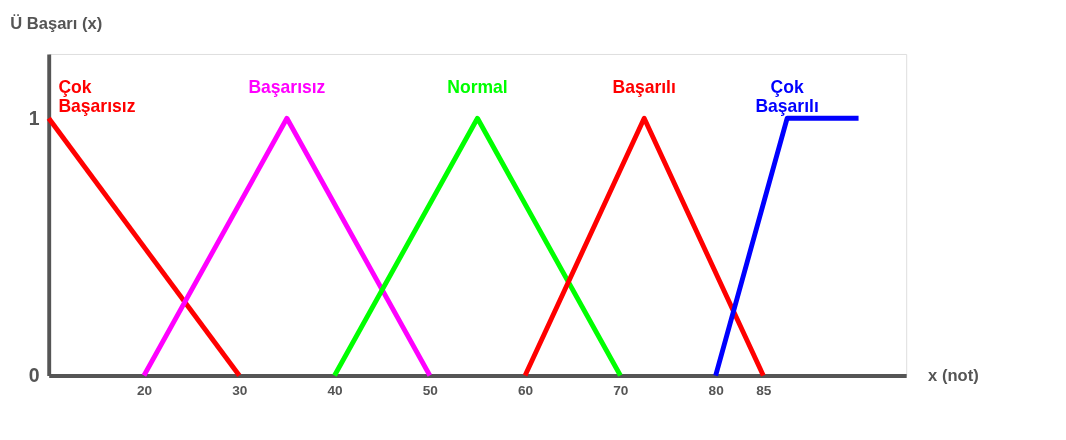  What do you see at coordinates (477, 86) in the screenshot?
I see `series-label: Normal` at bounding box center [477, 86].